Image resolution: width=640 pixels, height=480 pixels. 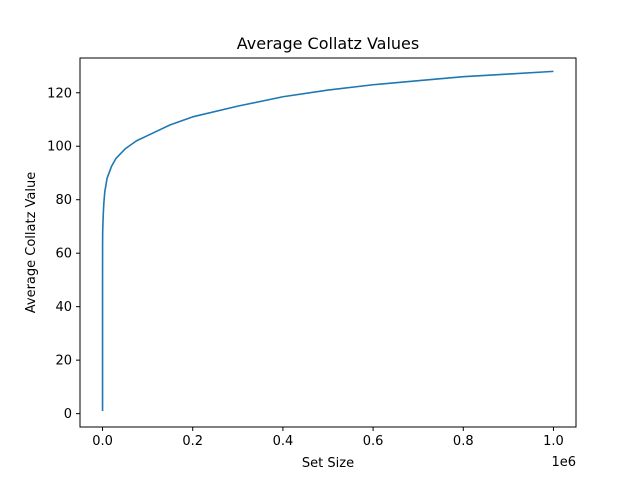 I want to click on x-offset-label: 1e6, so click(x=563, y=462).